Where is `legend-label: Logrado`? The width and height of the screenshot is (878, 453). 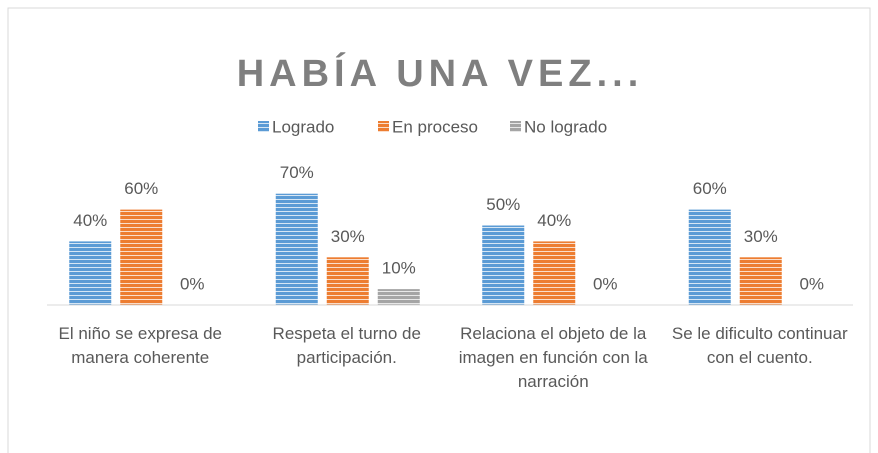
legend-label: Logrado is located at coordinates (303, 126).